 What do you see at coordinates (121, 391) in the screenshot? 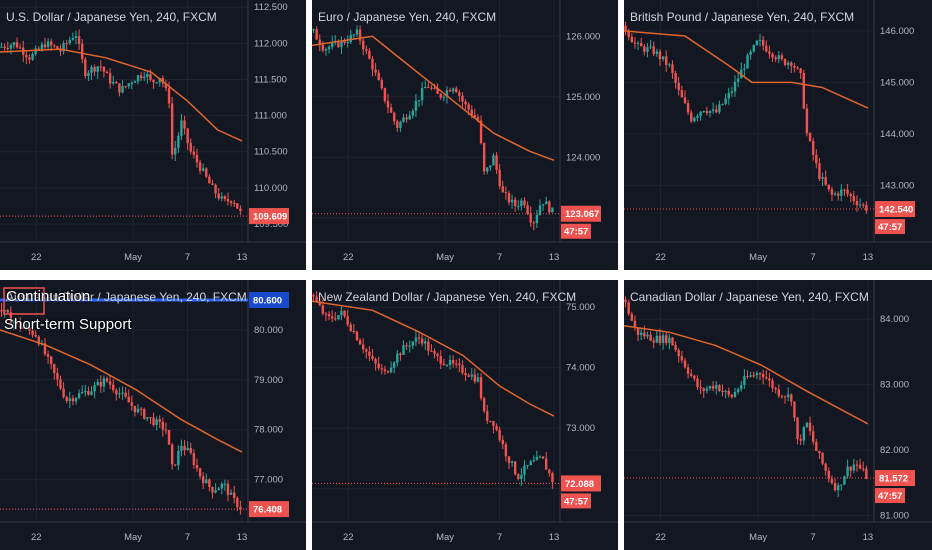
I see `moving-average-line` at bounding box center [121, 391].